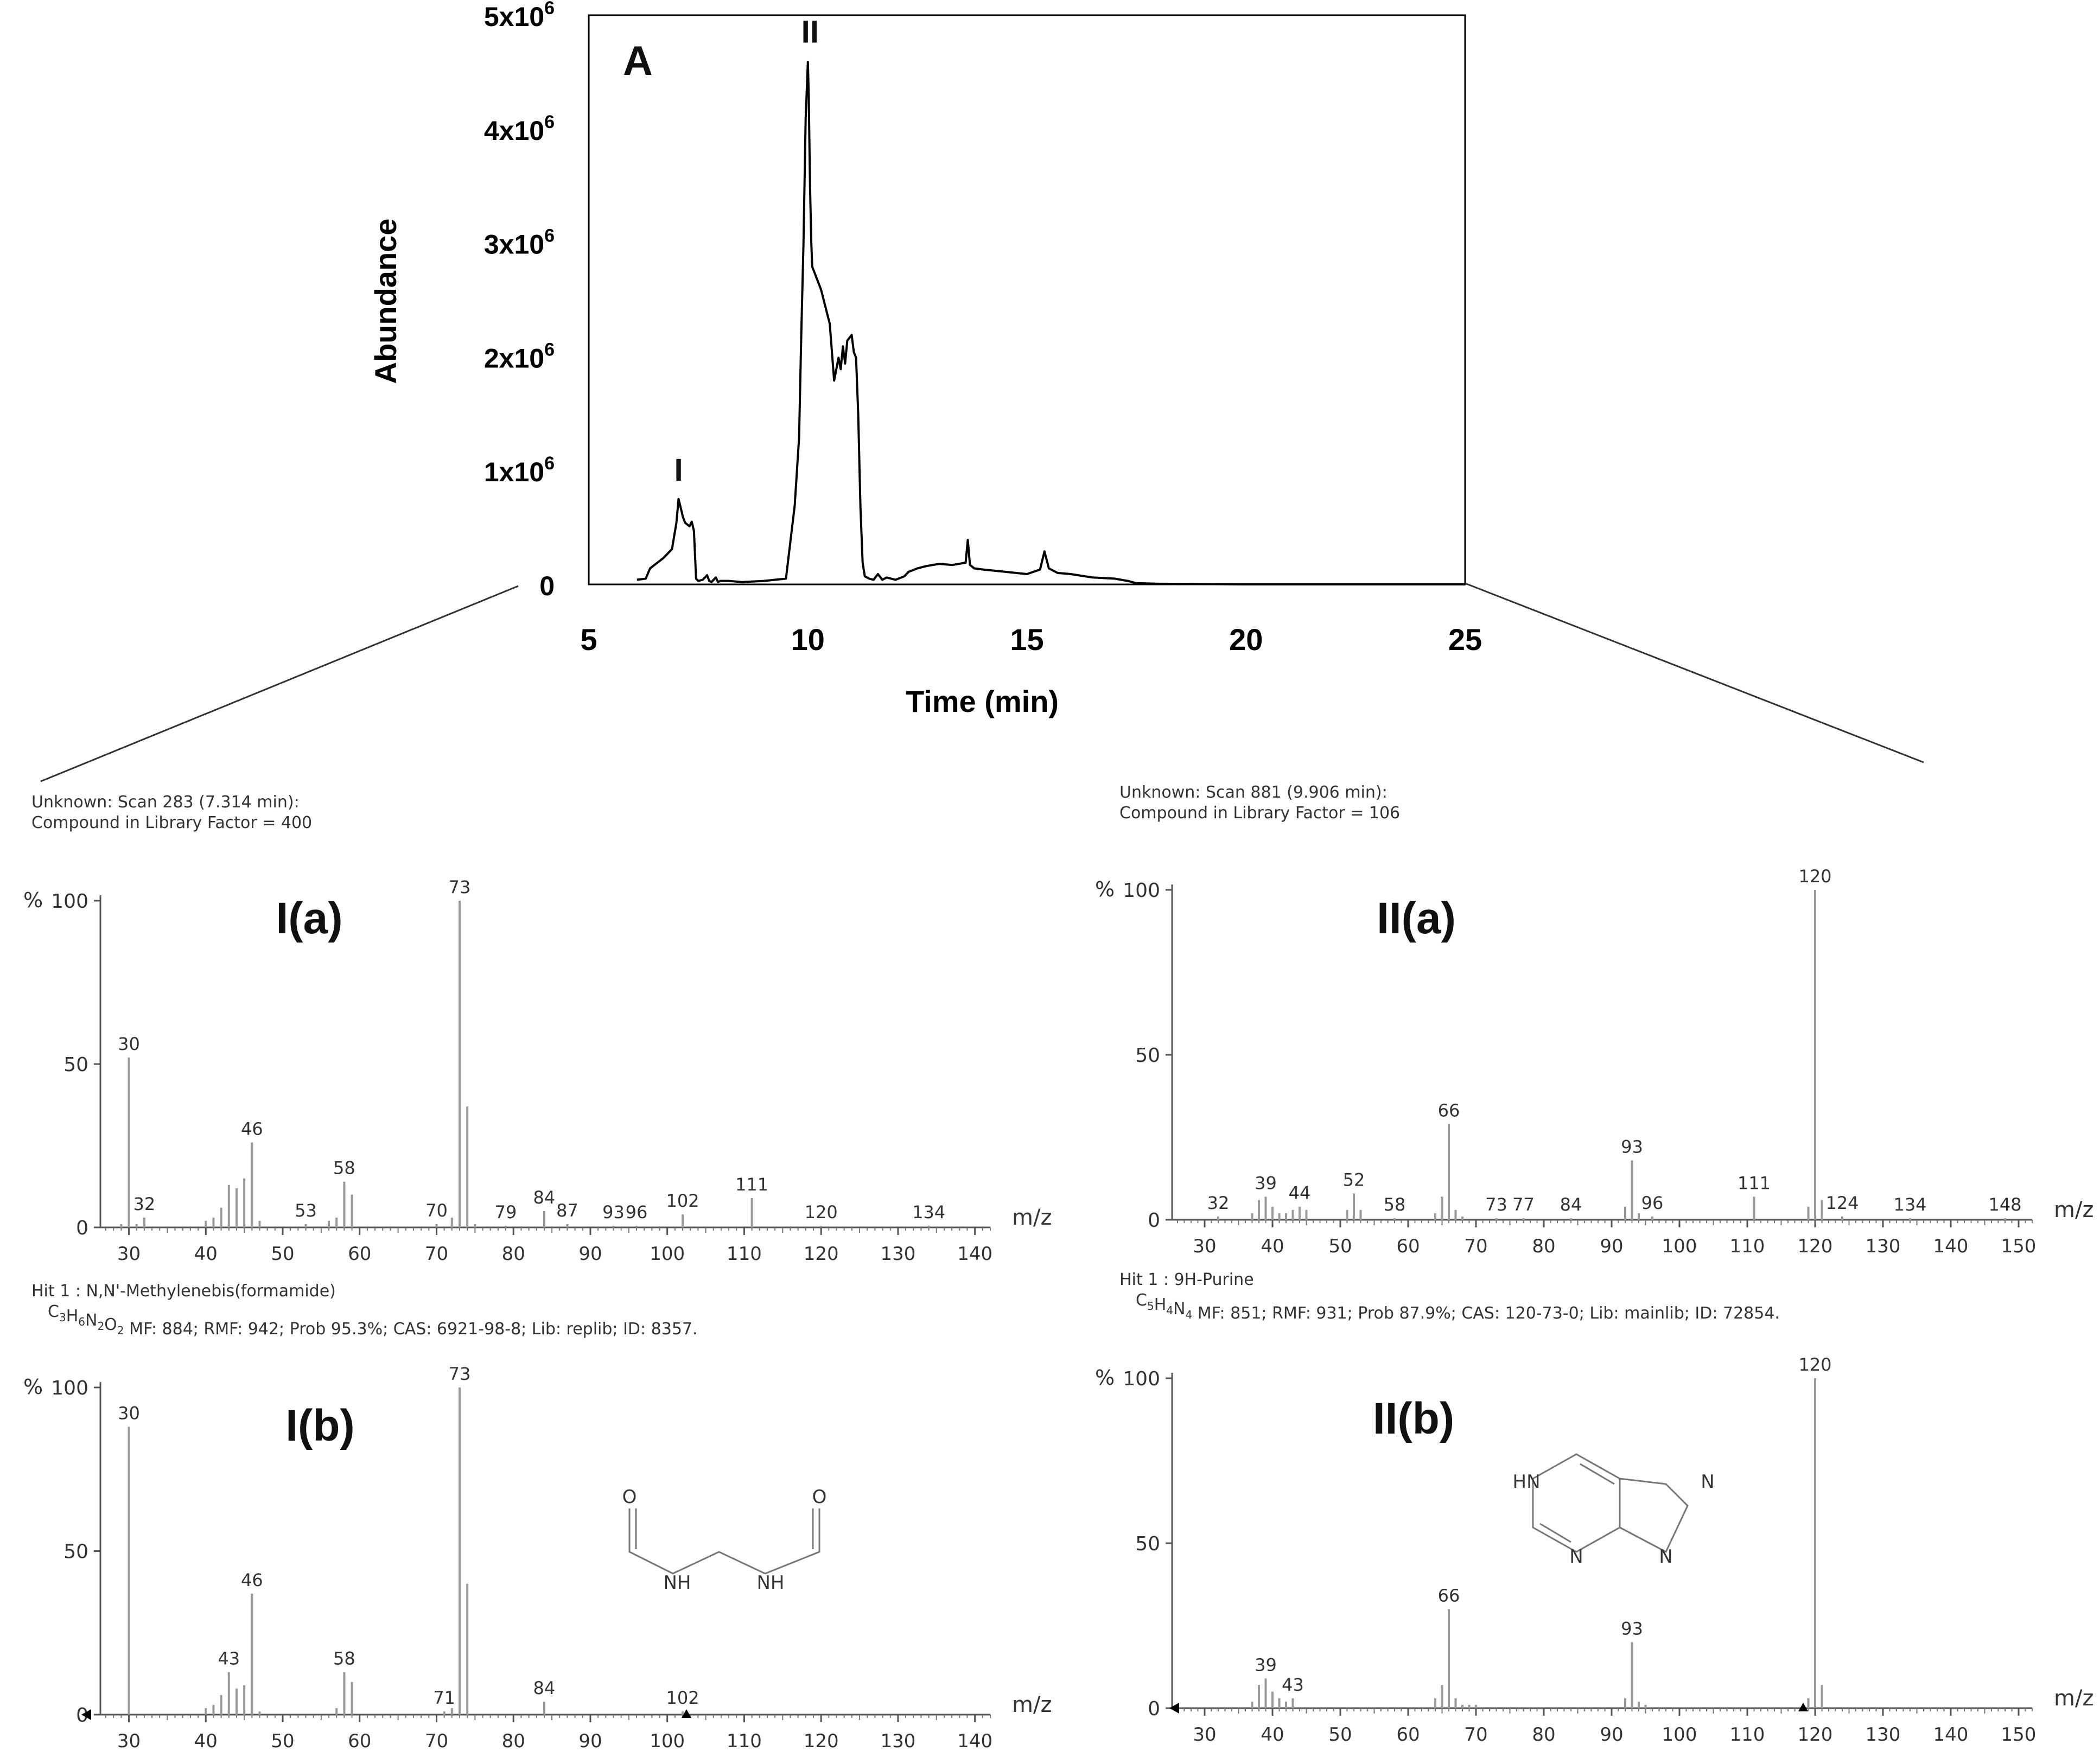 The image size is (2100, 1751). I want to click on spectrum-peak-label: 46, so click(252, 1128).